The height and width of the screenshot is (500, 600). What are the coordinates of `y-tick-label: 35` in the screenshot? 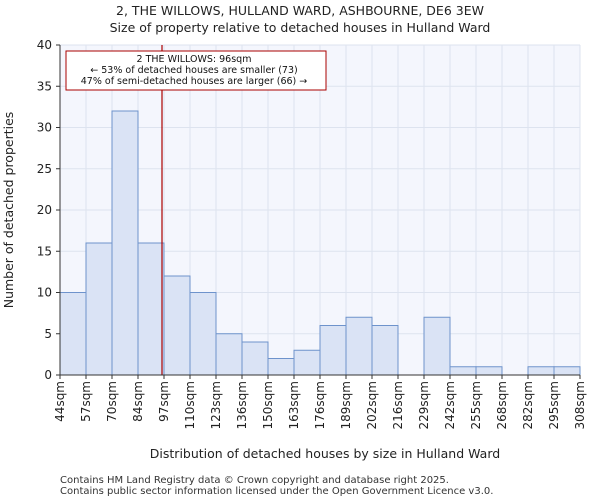 It's located at (44, 86).